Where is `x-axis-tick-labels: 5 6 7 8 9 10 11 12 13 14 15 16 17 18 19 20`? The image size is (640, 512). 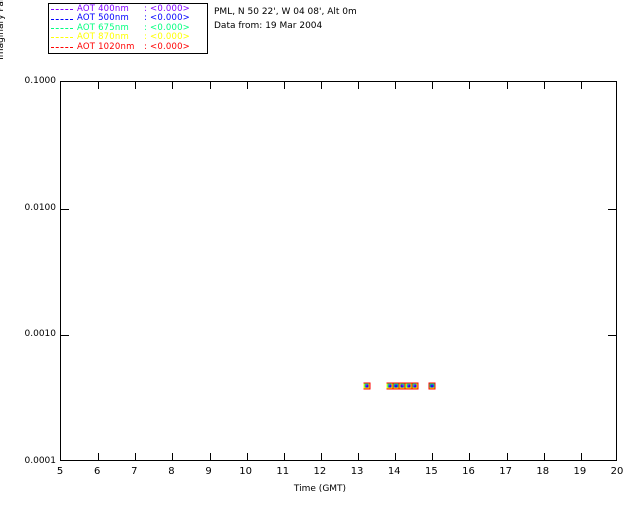
x-axis-tick-labels: 5 6 7 8 9 10 11 12 13 14 15 16 17 18 19 20 is located at coordinates (320, 474).